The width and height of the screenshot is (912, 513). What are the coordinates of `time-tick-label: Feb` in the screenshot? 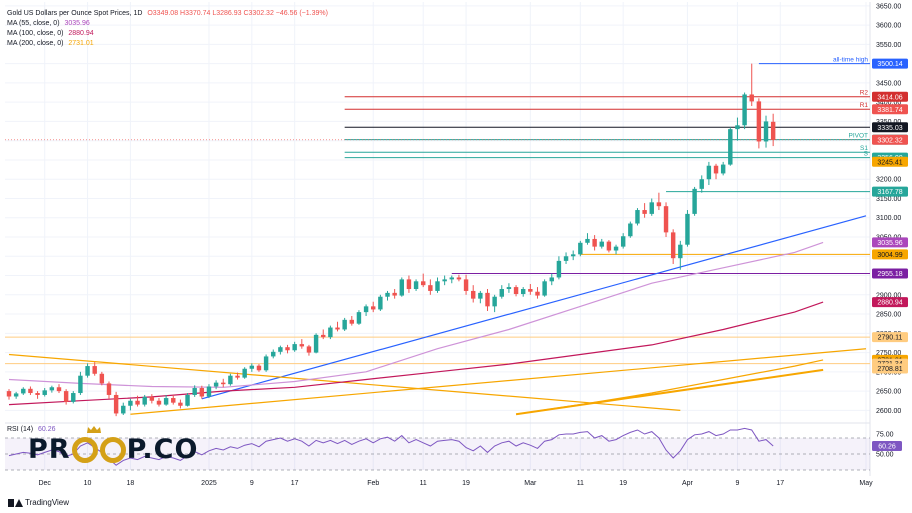 It's located at (373, 483).